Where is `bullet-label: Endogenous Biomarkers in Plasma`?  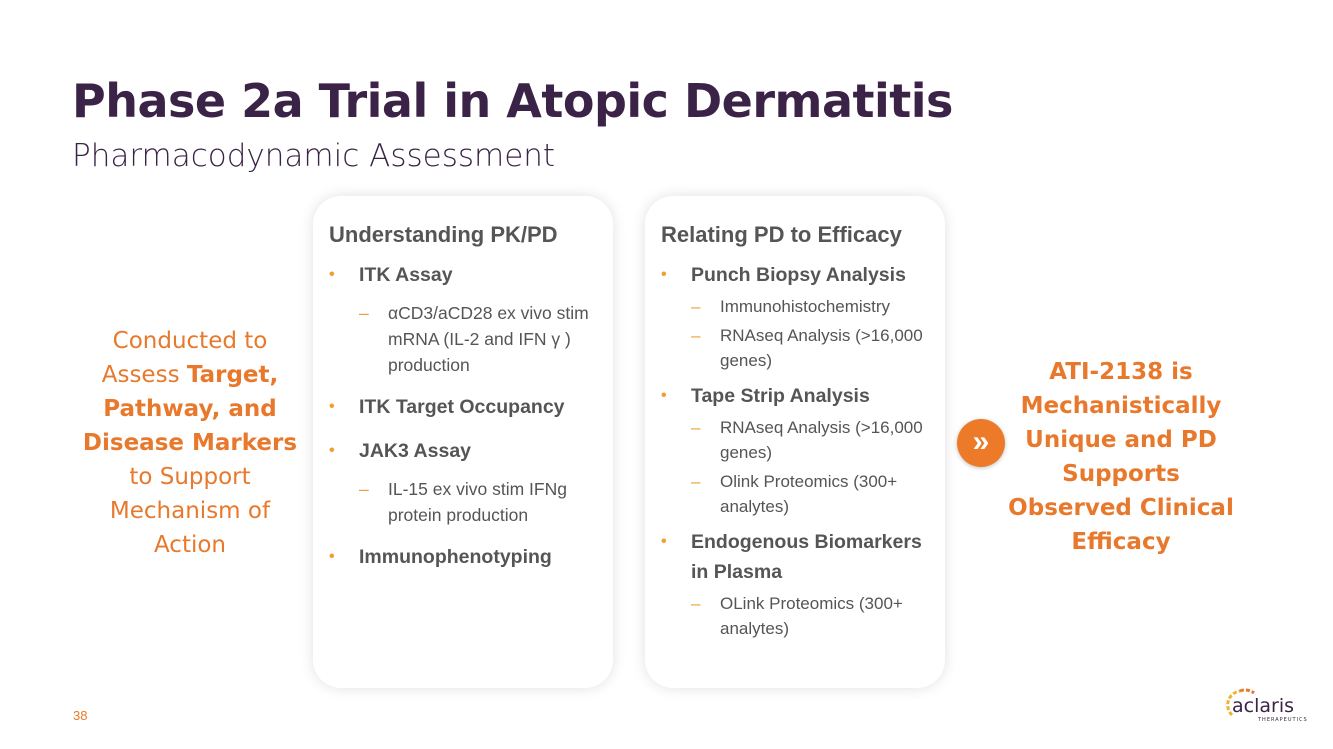
bullet-label: Endogenous Biomarkers in Plasma is located at coordinates (806, 557).